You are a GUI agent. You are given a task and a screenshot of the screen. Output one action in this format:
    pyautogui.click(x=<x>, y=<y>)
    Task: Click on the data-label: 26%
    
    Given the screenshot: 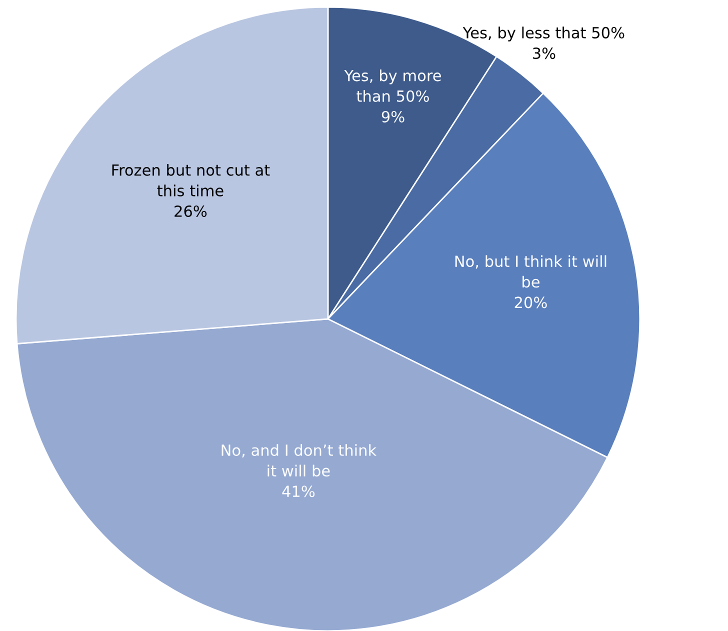 What is the action you would take?
    pyautogui.click(x=190, y=211)
    